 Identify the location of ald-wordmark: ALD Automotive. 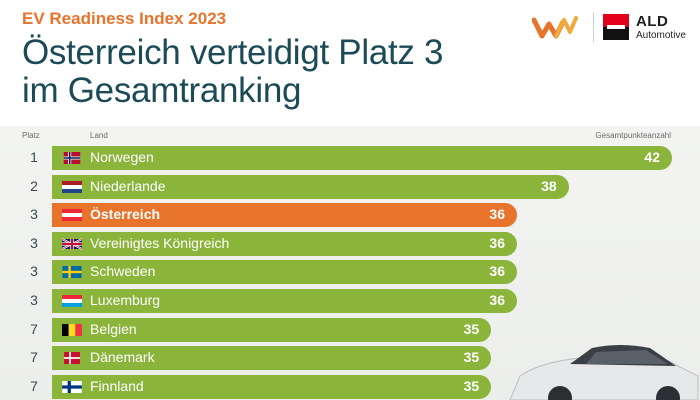
(661, 27).